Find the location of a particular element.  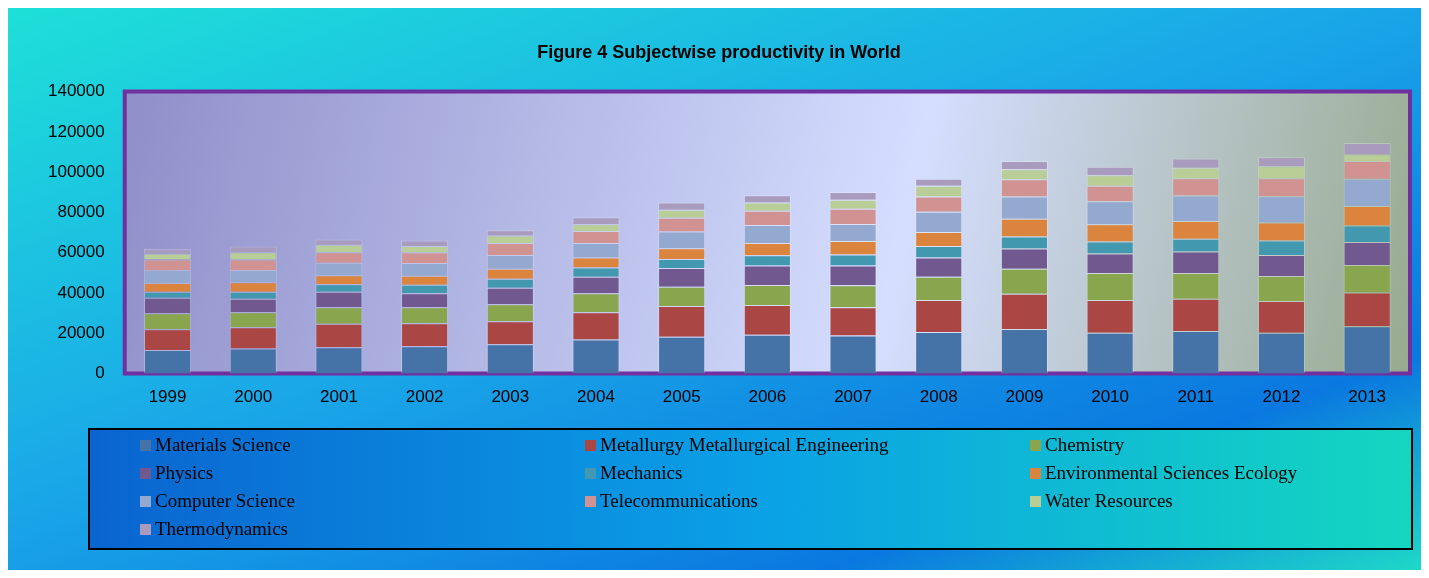

y-tick-label: 140000 is located at coordinates (76, 91).